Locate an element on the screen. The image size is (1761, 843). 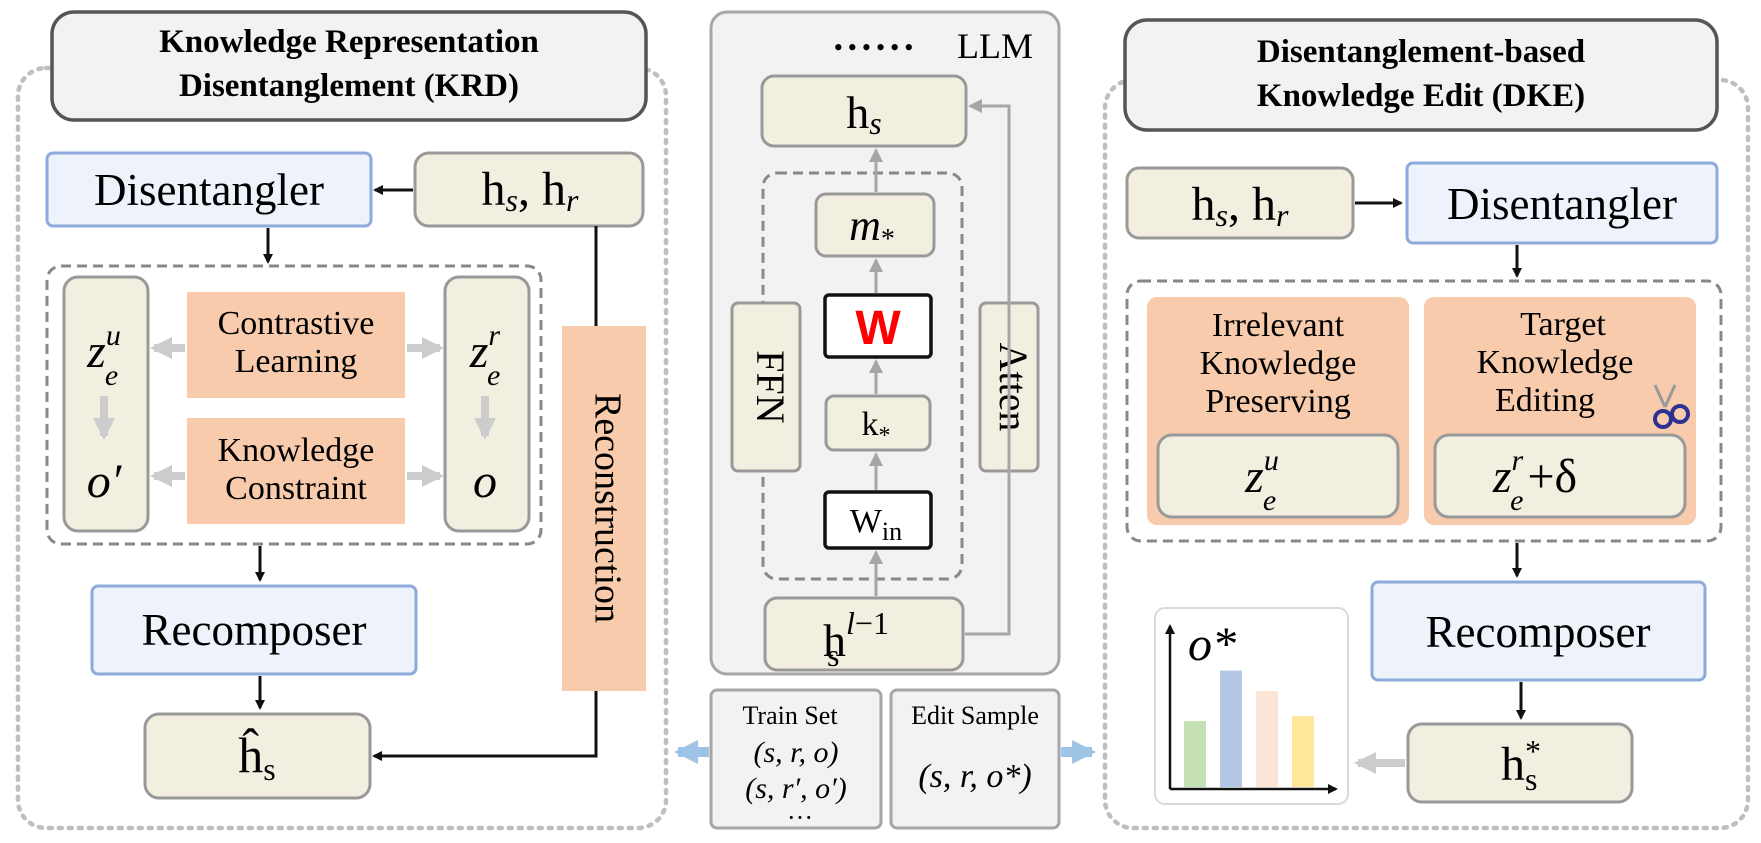
krd-reconstruction-box is located at coordinates (604, 508).